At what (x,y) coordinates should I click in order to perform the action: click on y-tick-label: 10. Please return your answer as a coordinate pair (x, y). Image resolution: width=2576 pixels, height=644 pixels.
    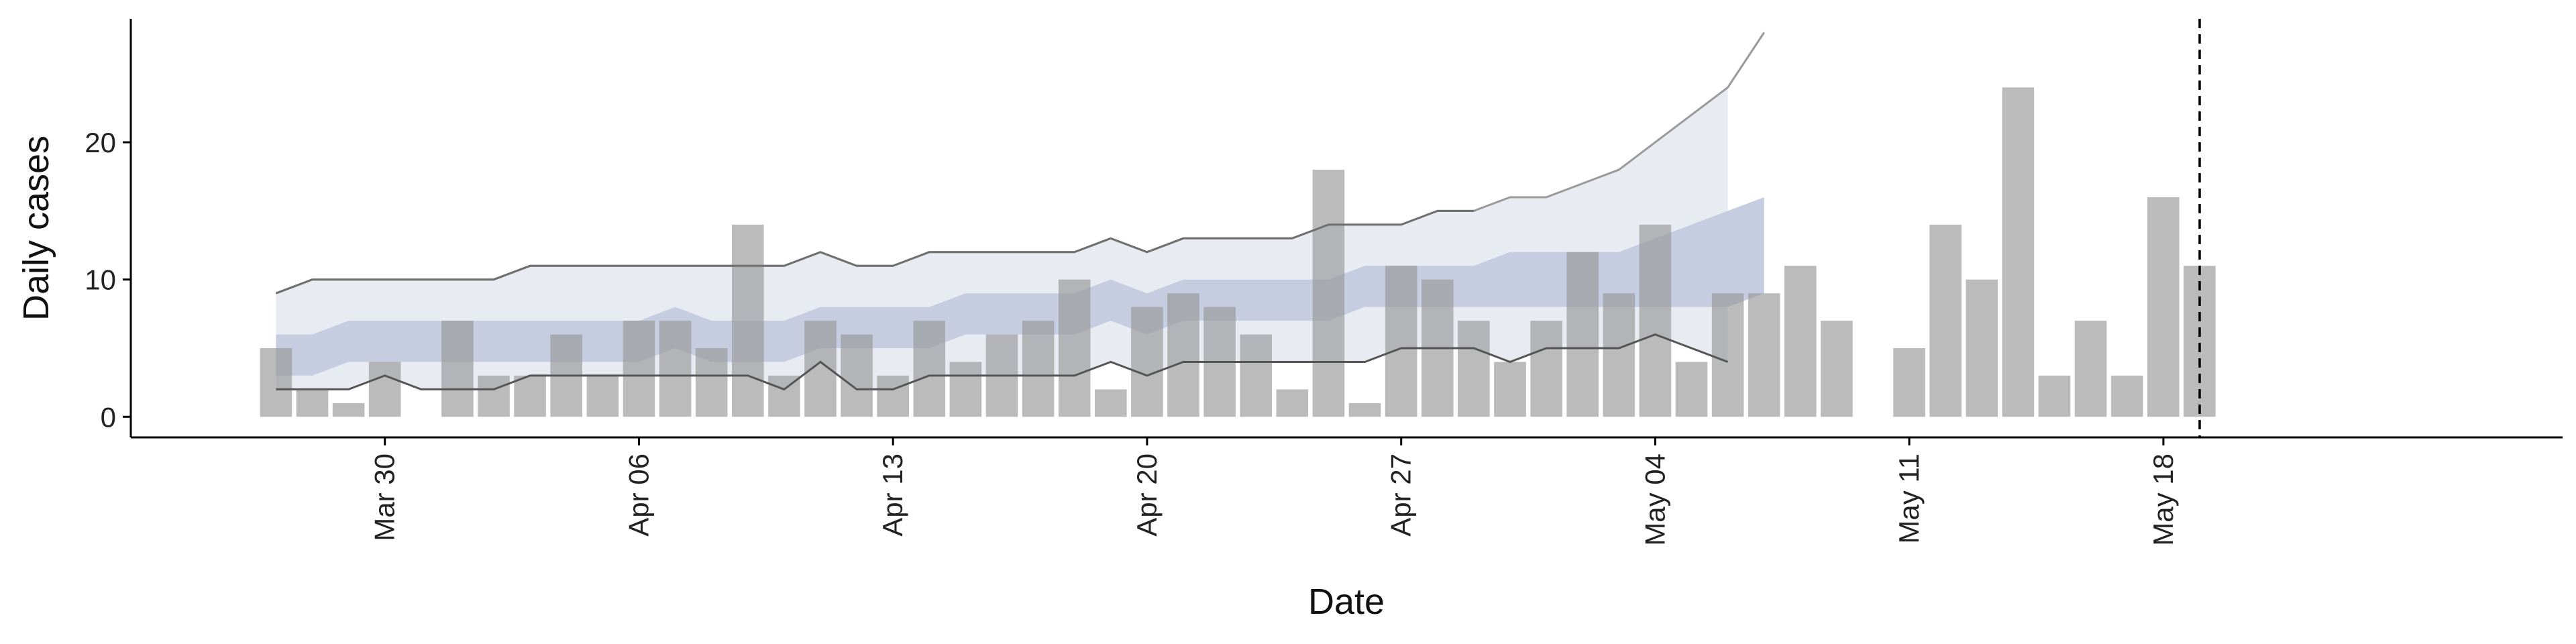
    Looking at the image, I should click on (100, 280).